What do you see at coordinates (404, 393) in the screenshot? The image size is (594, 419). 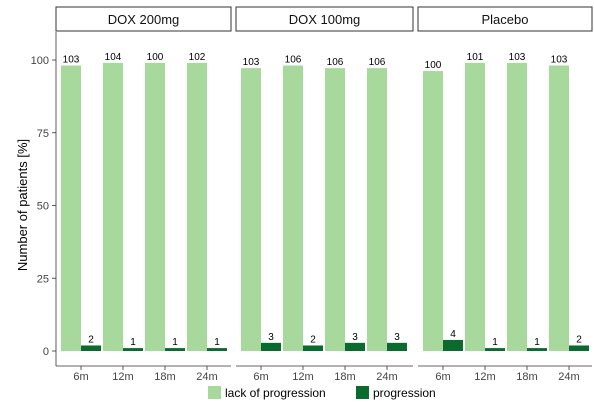 I see `legend-label-progression: progression` at bounding box center [404, 393].